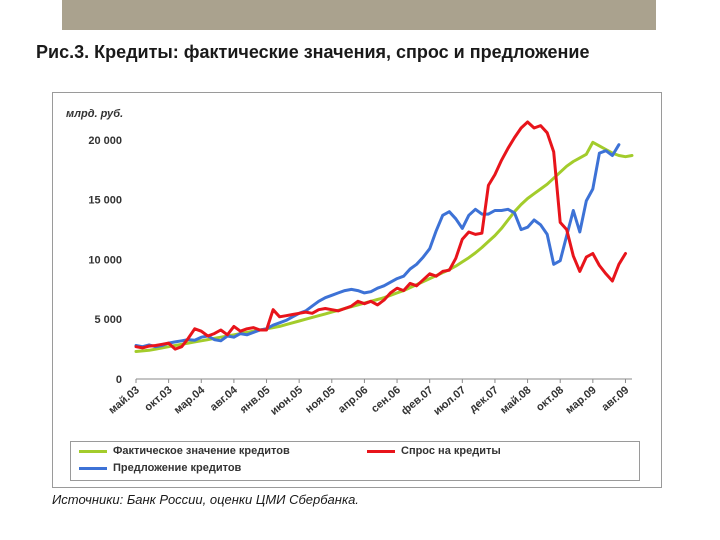  What do you see at coordinates (320, 400) in the screenshot?
I see `x-tick-label: ноя.05` at bounding box center [320, 400].